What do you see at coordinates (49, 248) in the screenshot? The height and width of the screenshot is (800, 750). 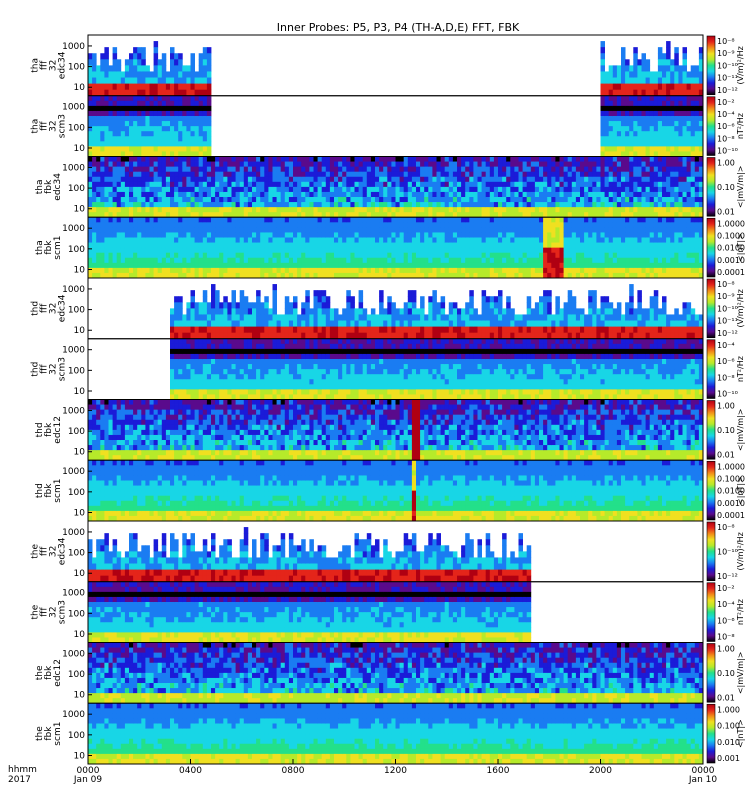 I see `panel-4-label: tha fbk scm1` at bounding box center [49, 248].